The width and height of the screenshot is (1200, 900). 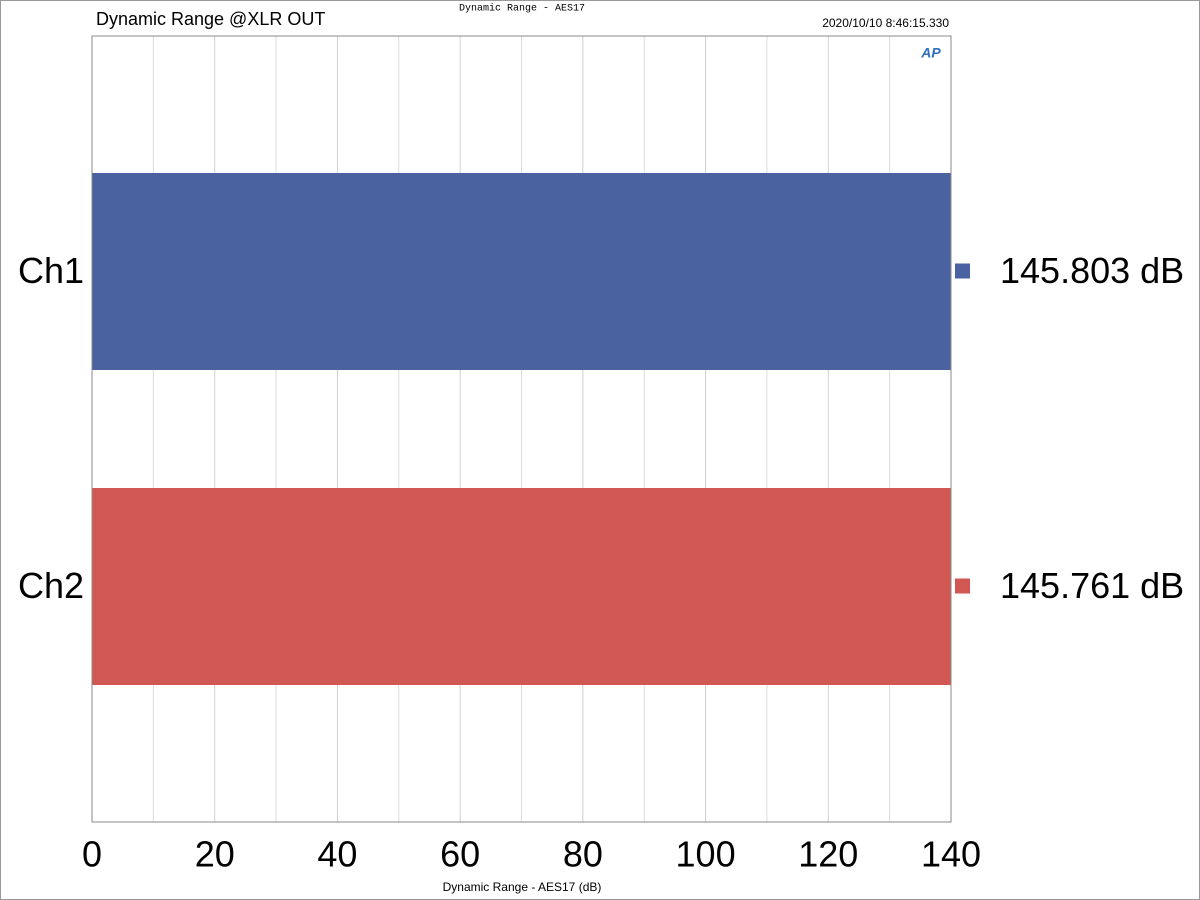 What do you see at coordinates (885, 23) in the screenshot?
I see `timestamp: 2020/10/10 8:46:15.330` at bounding box center [885, 23].